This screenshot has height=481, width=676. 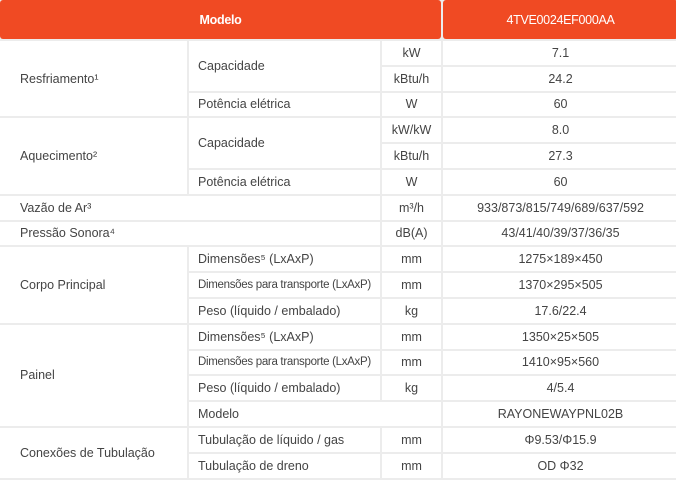 What do you see at coordinates (559, 207) in the screenshot?
I see `value: 933/873/815/749/689/637/592` at bounding box center [559, 207].